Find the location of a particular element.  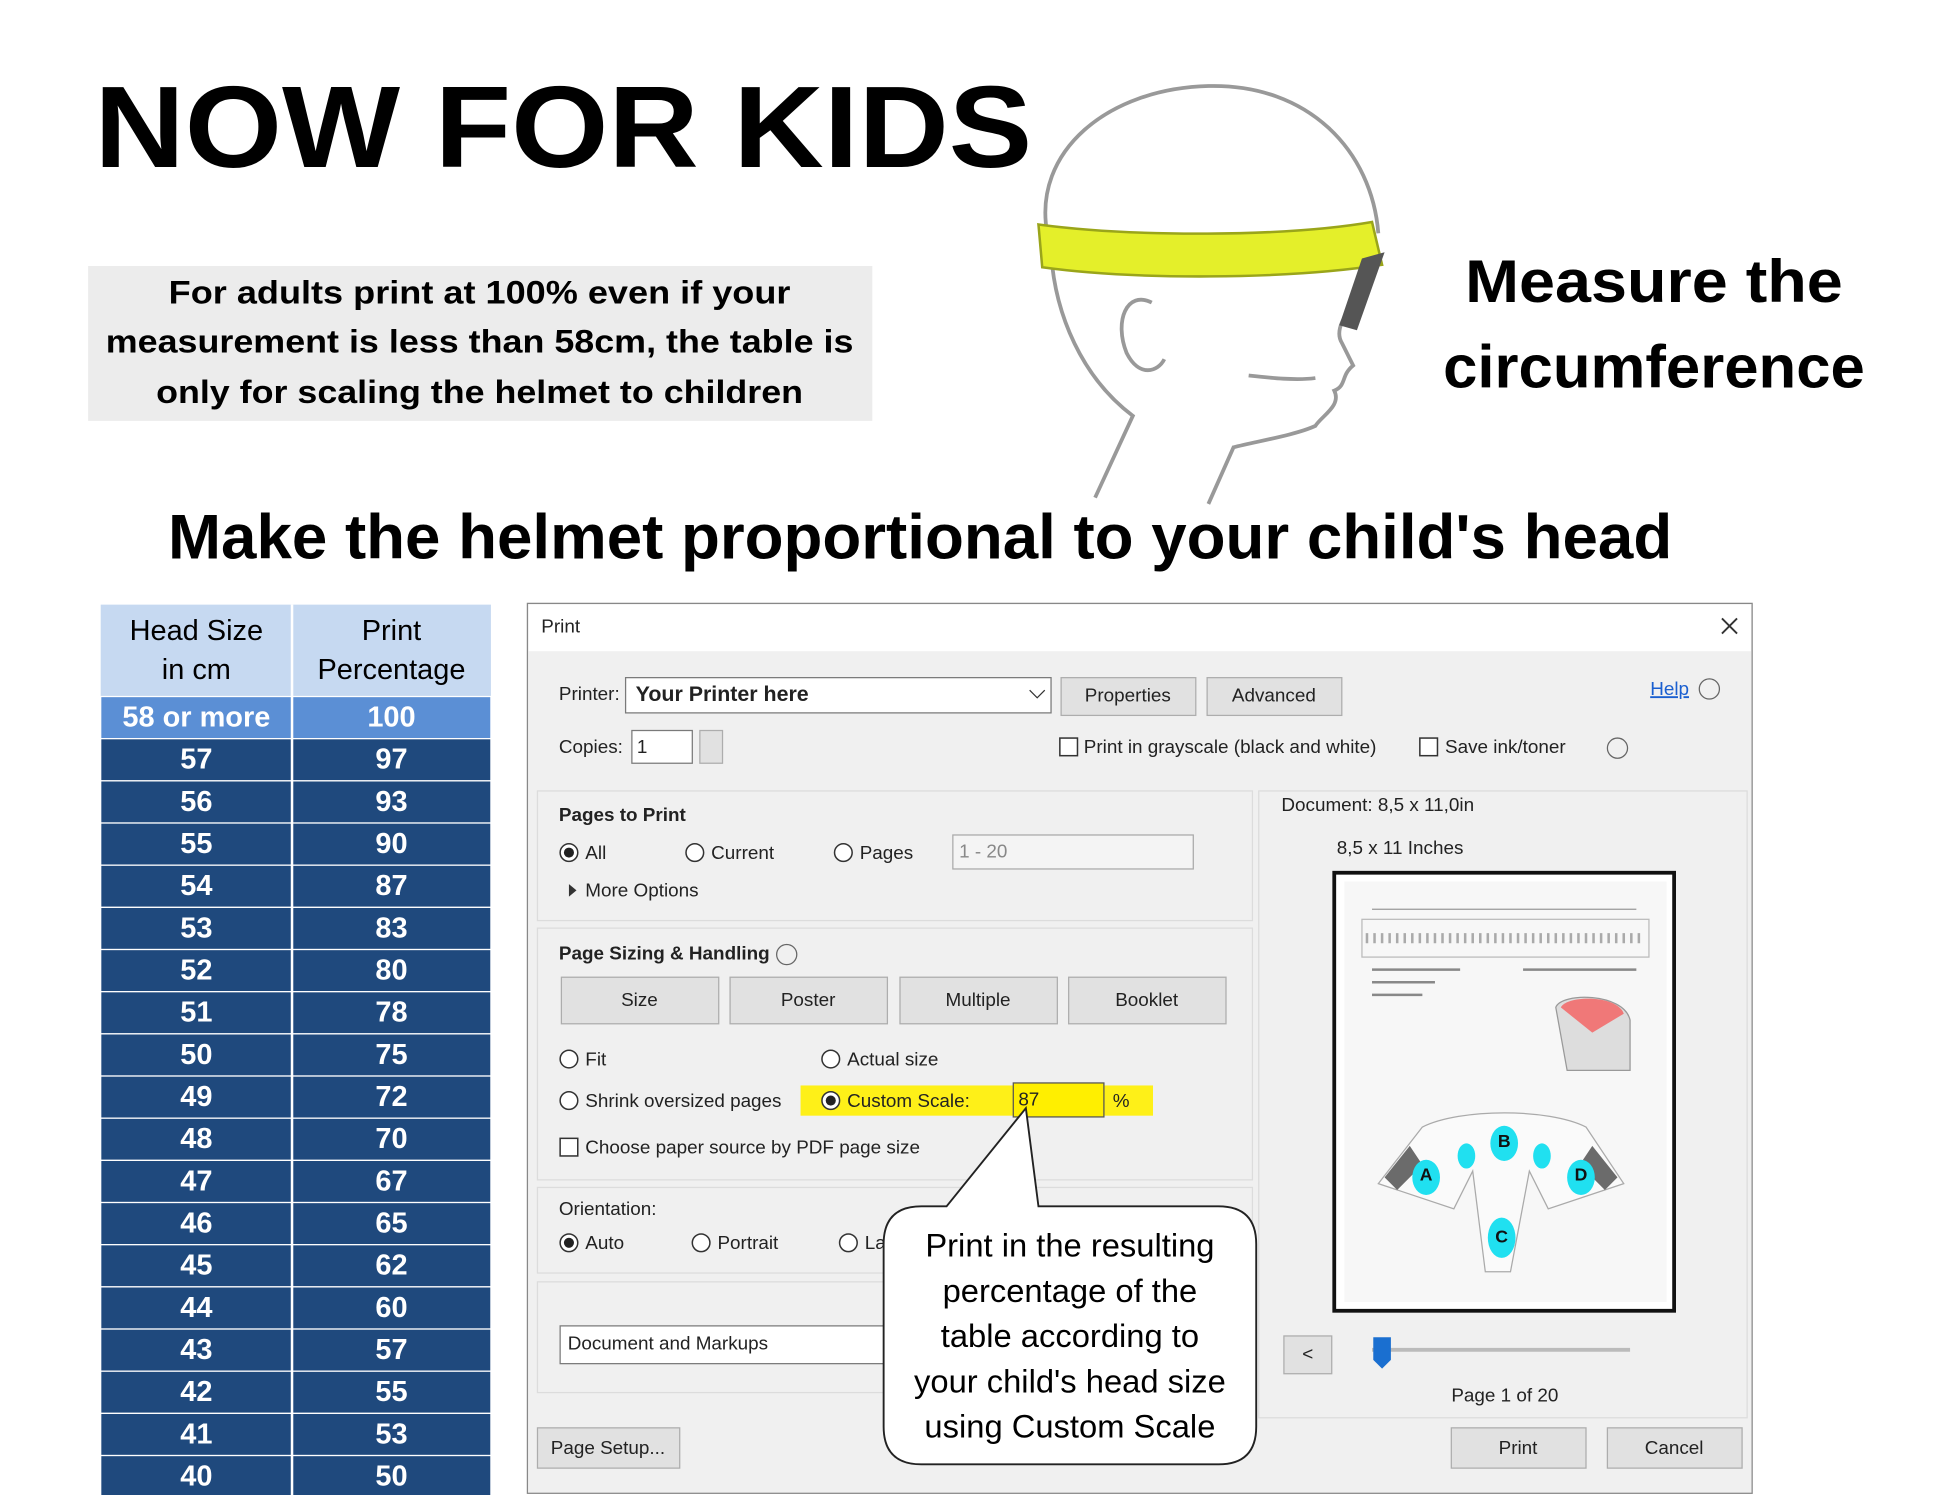

table-cell: 44 is located at coordinates (196, 1308).